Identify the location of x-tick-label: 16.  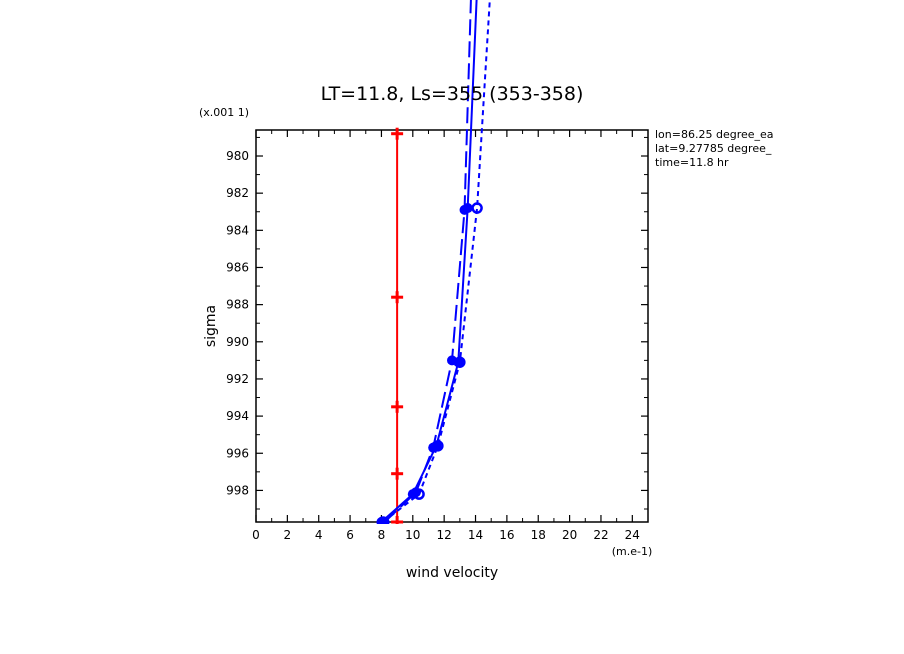
(506, 535).